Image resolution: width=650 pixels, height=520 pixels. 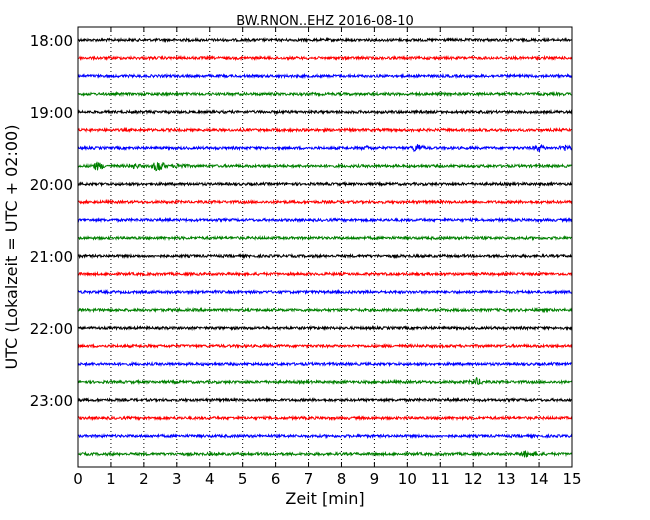 What do you see at coordinates (111, 479) in the screenshot?
I see `x-tick-label: 1` at bounding box center [111, 479].